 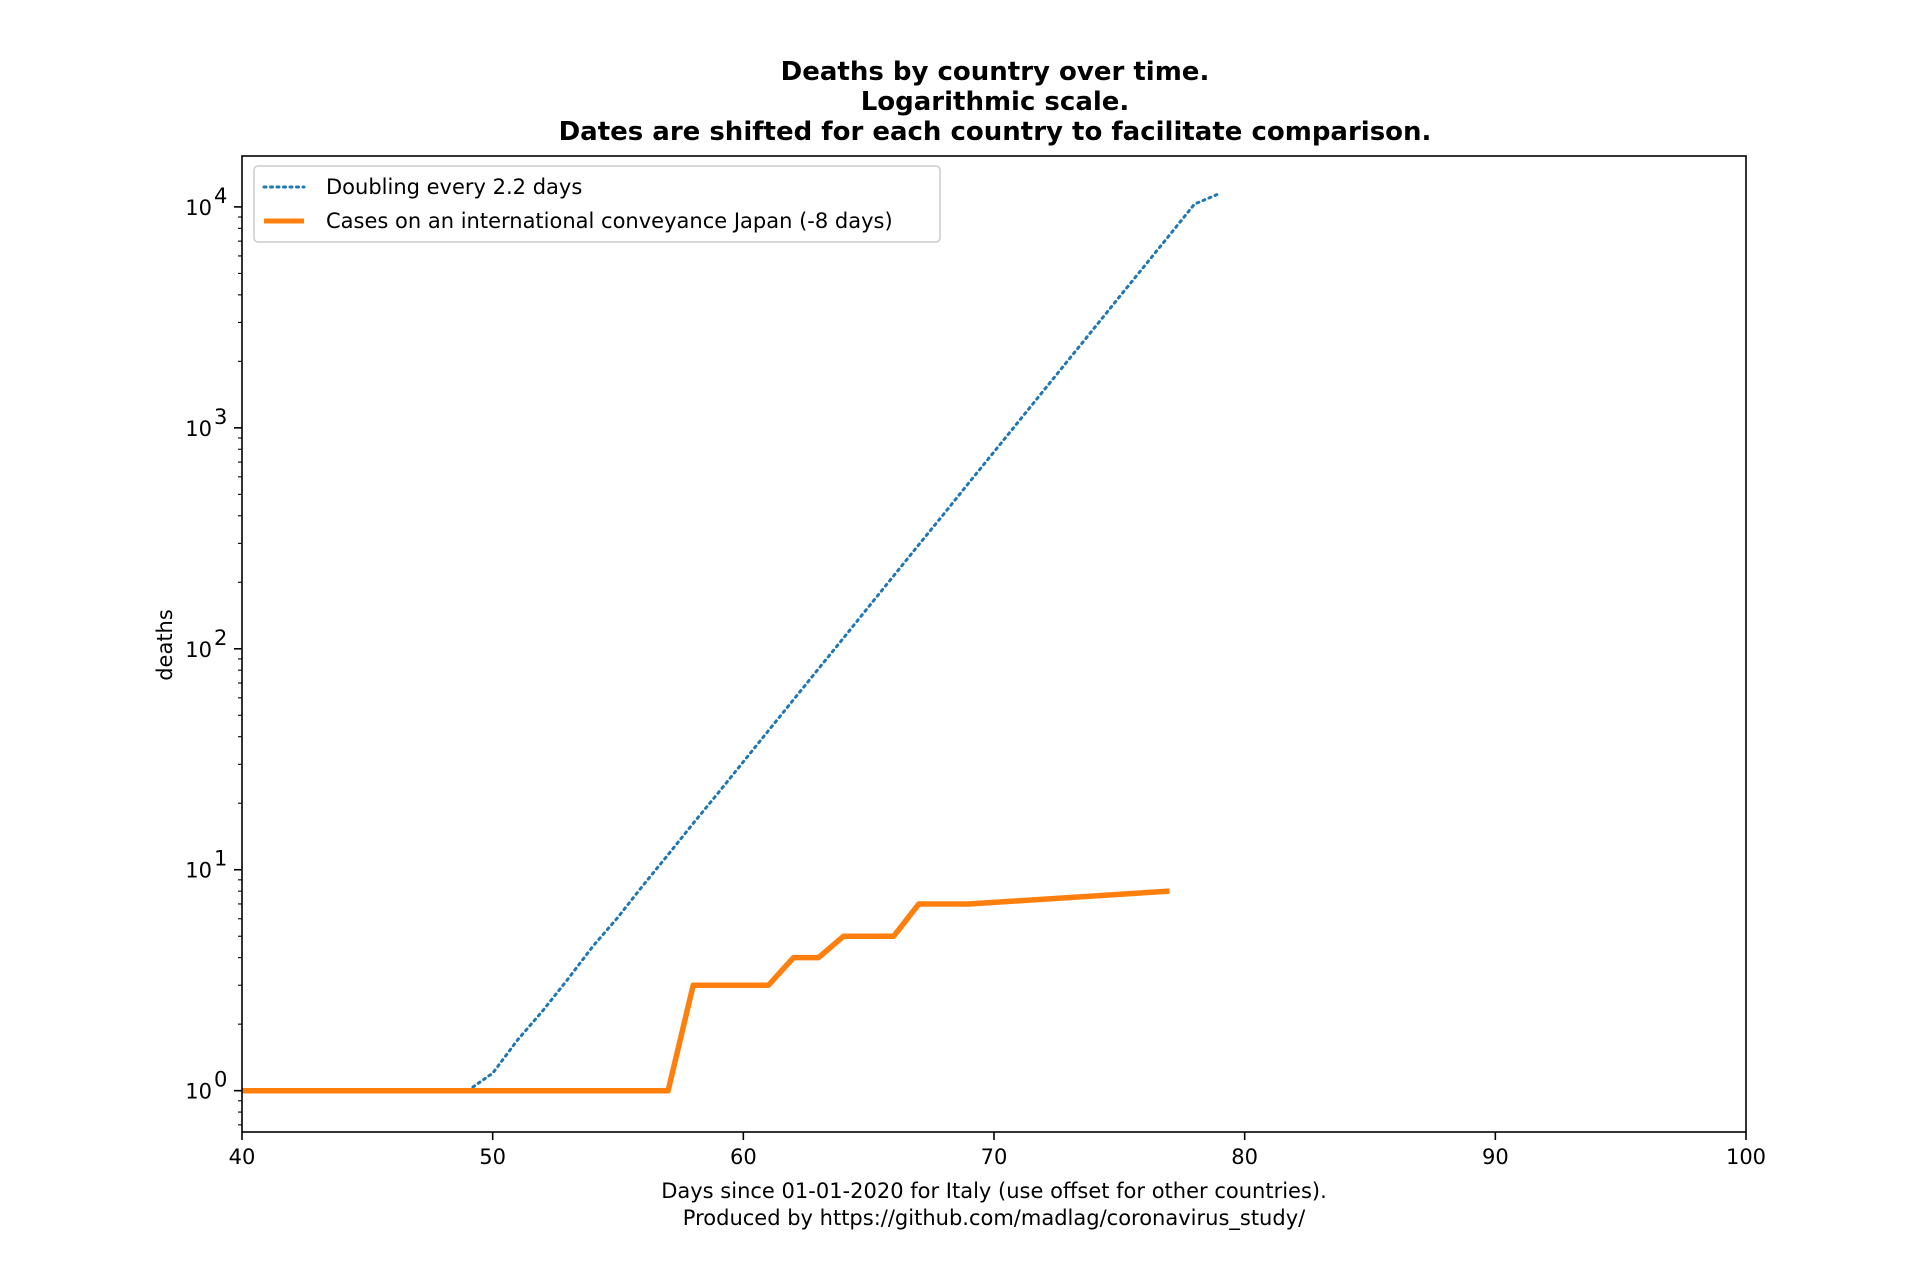 I want to click on y-axis-label: deaths, so click(x=165, y=645).